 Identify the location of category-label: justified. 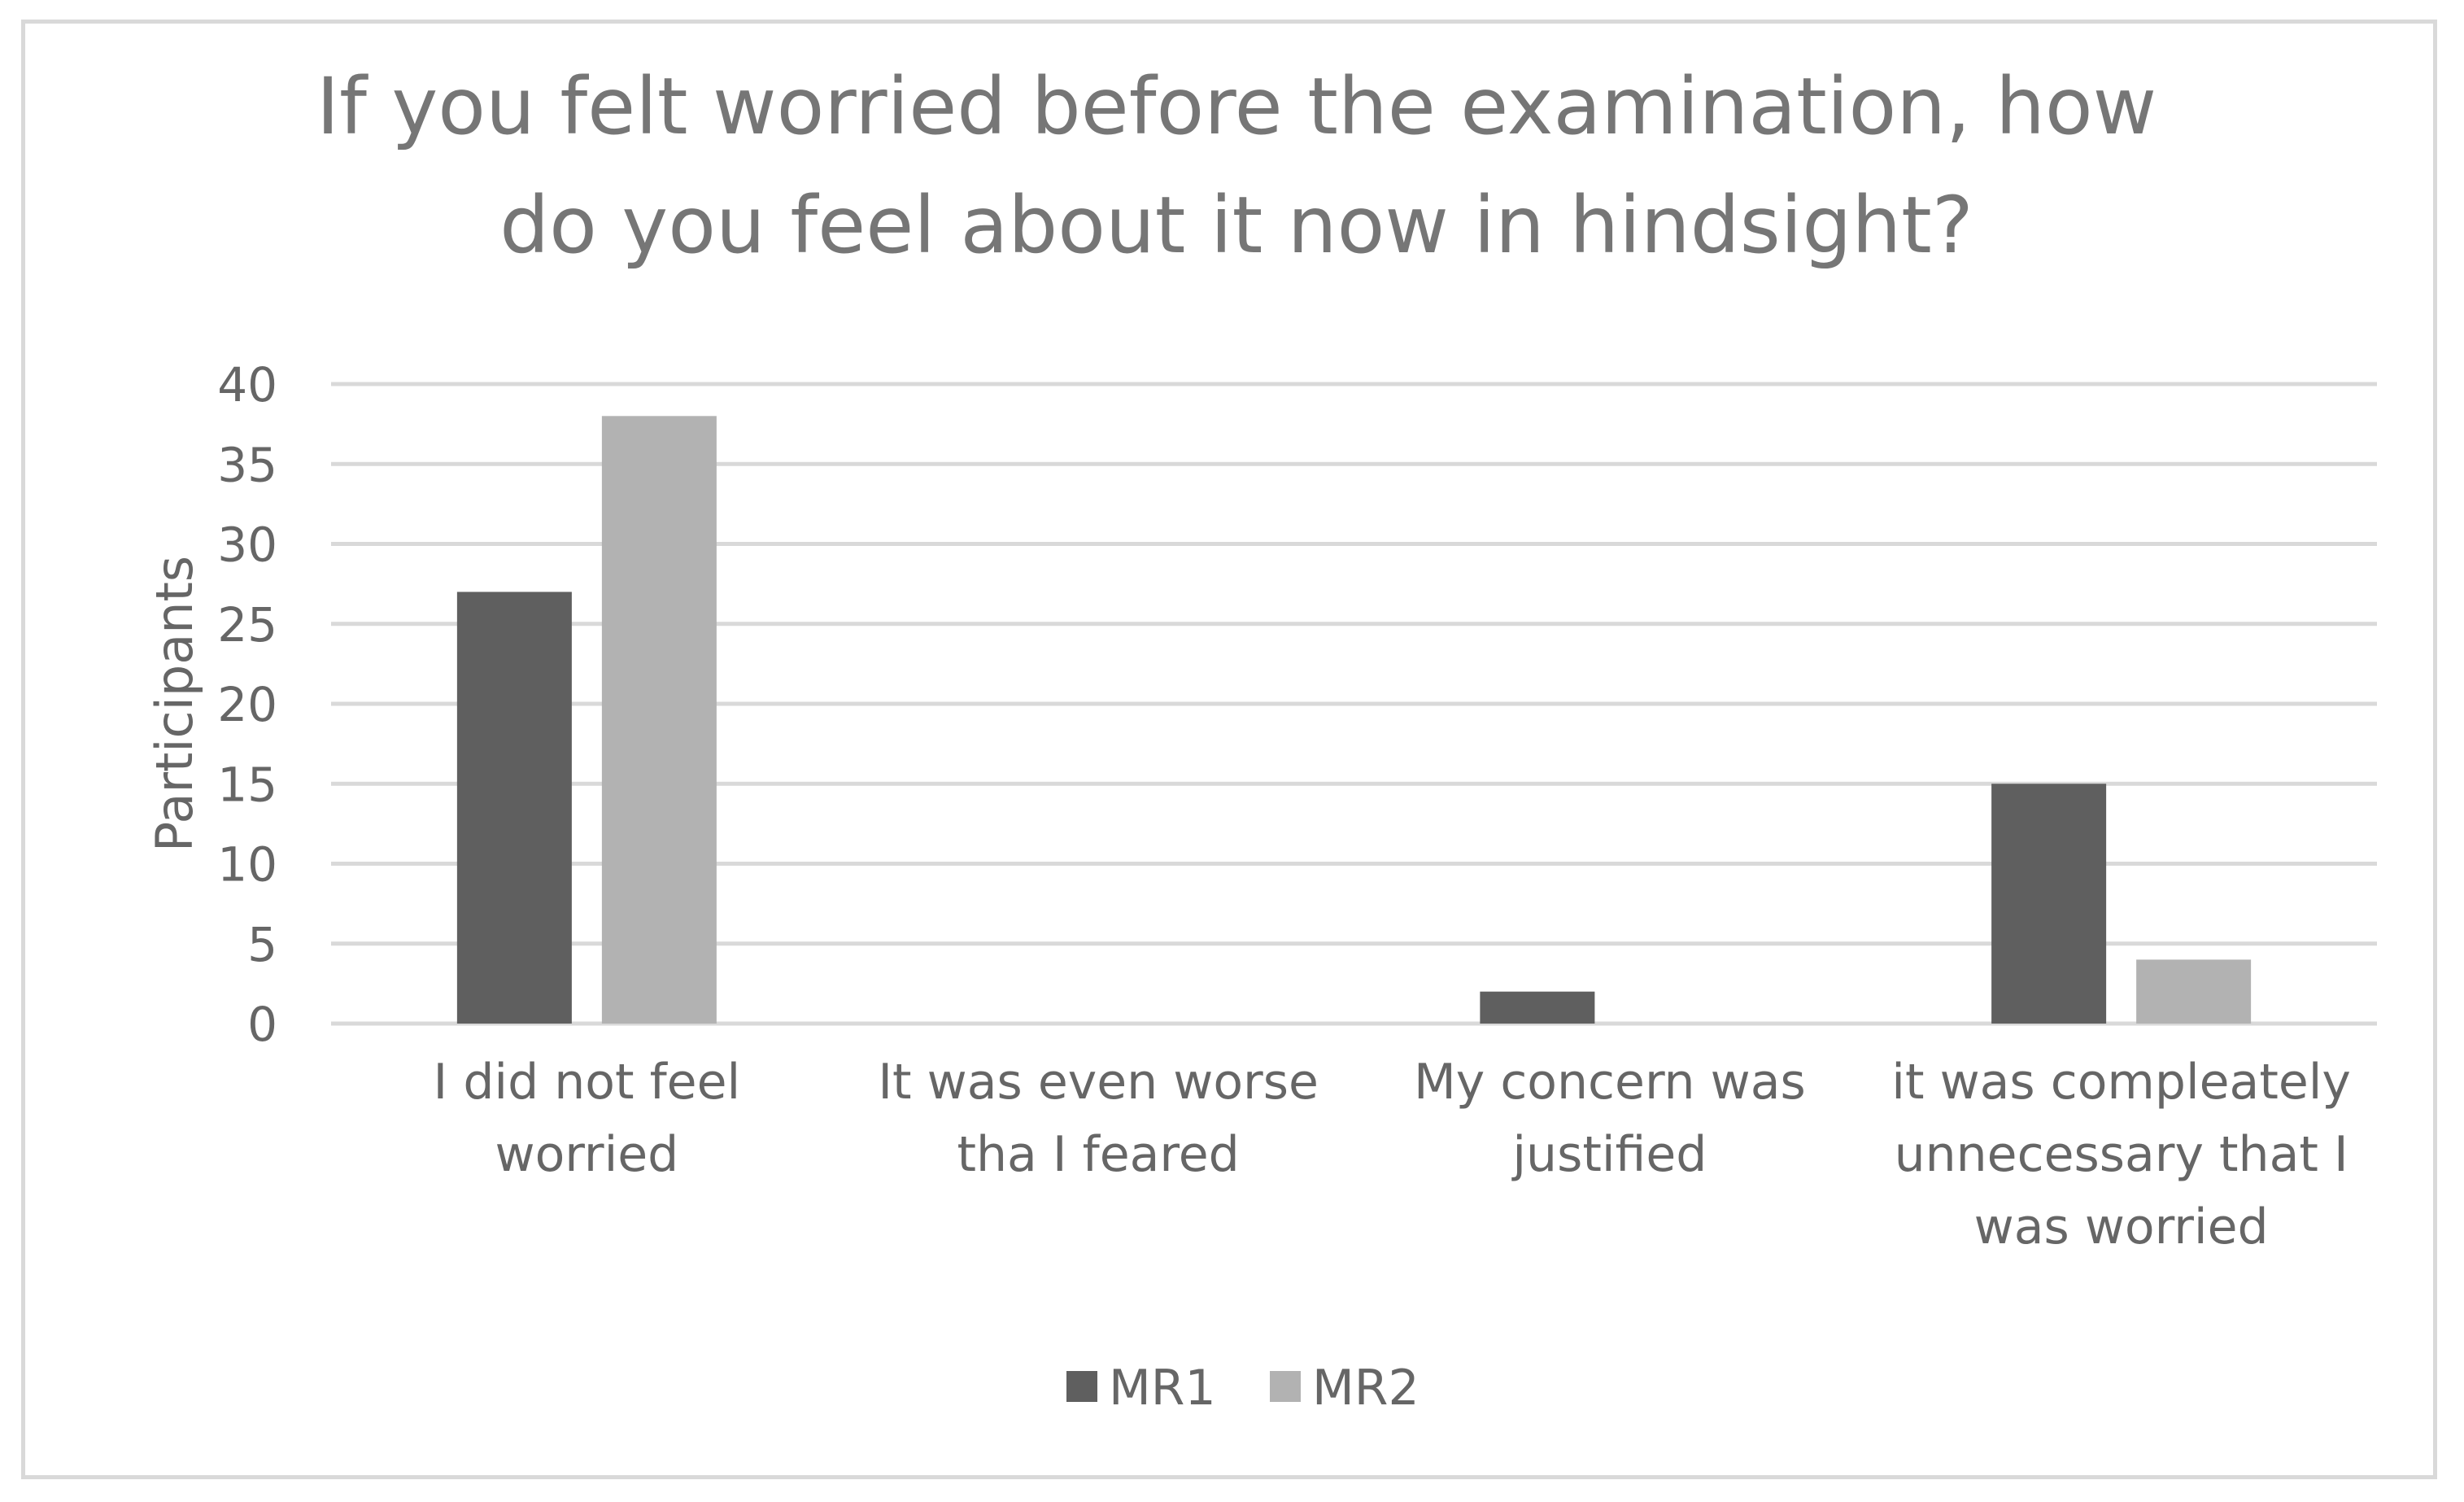
(1609, 1154).